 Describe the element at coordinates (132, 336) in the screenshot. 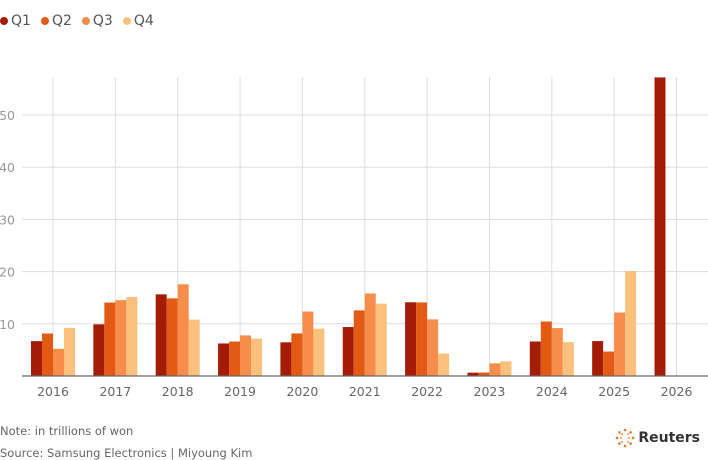

I see `bar-2017-q4` at that location.